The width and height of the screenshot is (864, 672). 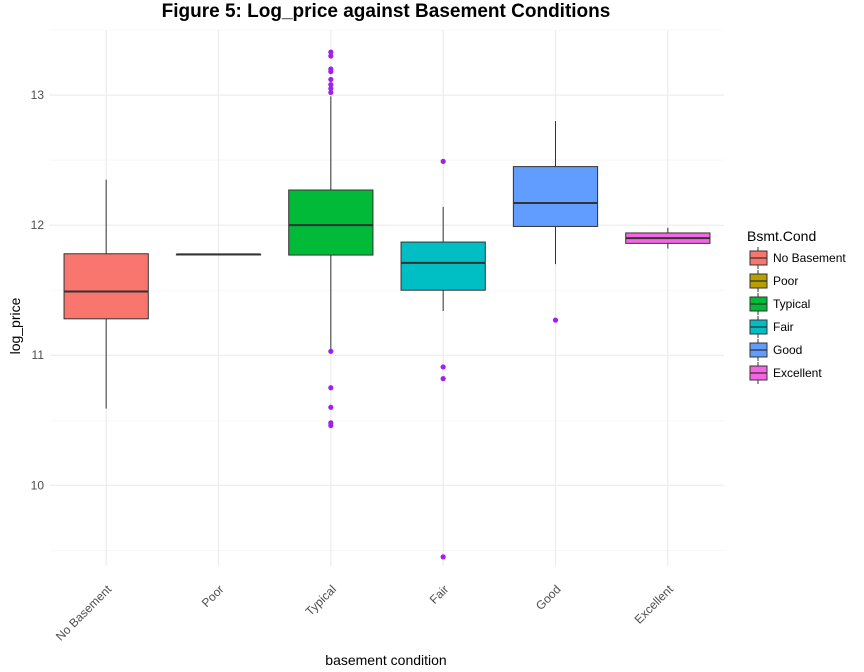 I want to click on y-tick-label: 13, so click(x=38, y=95).